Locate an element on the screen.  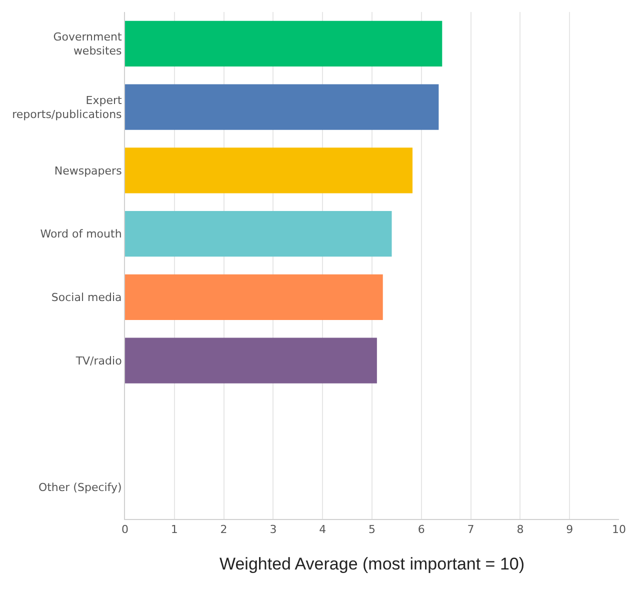
y-tick-label: Newspapers is located at coordinates (88, 171).